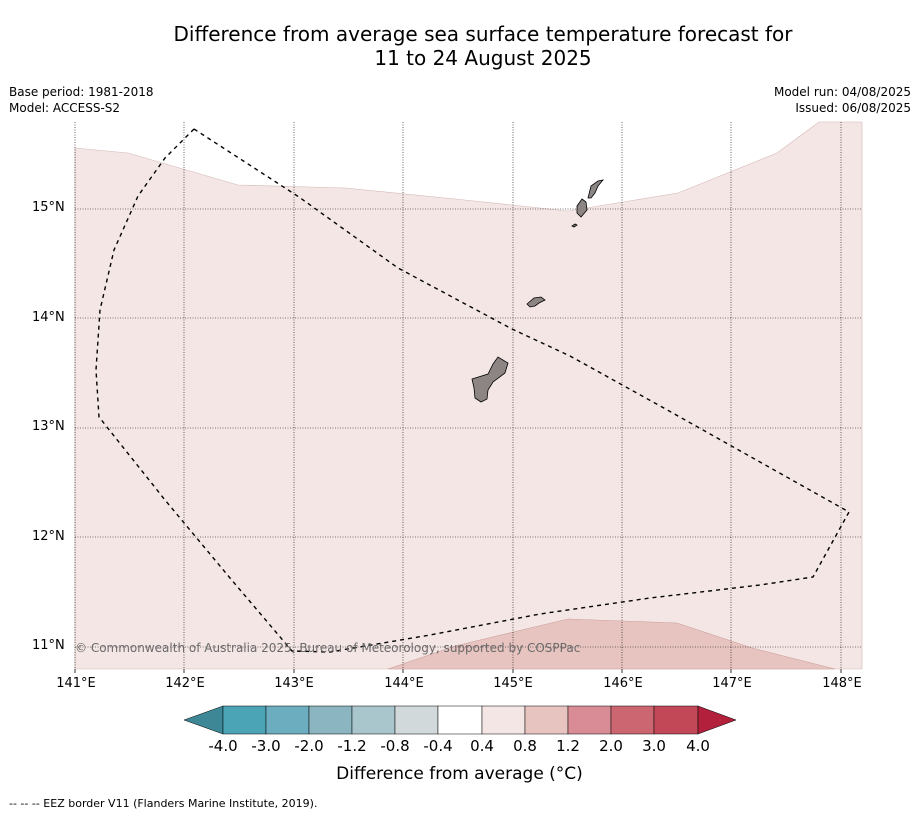 The height and width of the screenshot is (816, 919). Describe the element at coordinates (223, 746) in the screenshot. I see `colorbar-tick-label: -4.0` at that location.